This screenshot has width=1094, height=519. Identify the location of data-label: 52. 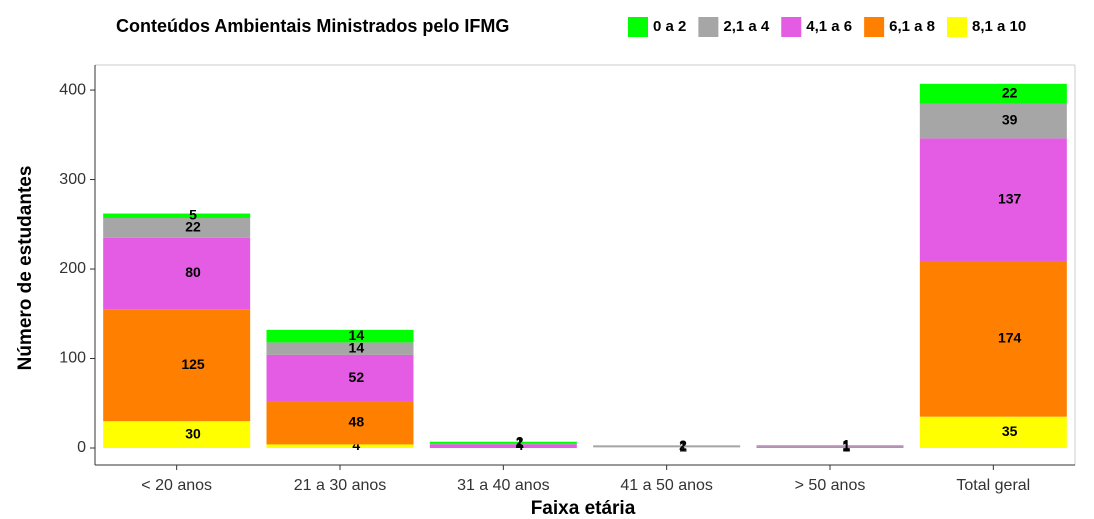
(357, 377).